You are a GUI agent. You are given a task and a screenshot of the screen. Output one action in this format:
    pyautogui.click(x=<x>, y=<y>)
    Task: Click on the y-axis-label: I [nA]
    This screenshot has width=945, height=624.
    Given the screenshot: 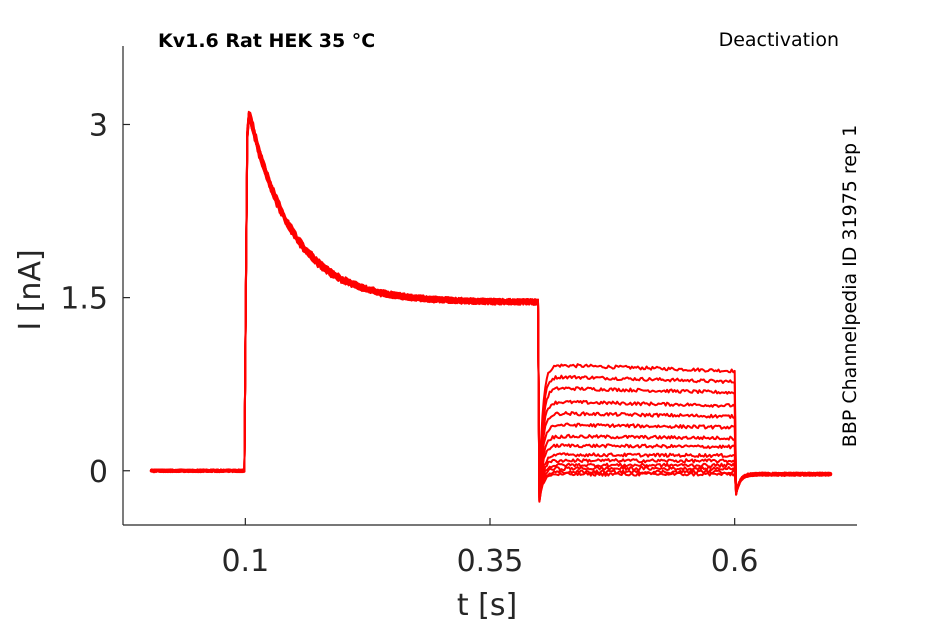 What is the action you would take?
    pyautogui.click(x=30, y=289)
    